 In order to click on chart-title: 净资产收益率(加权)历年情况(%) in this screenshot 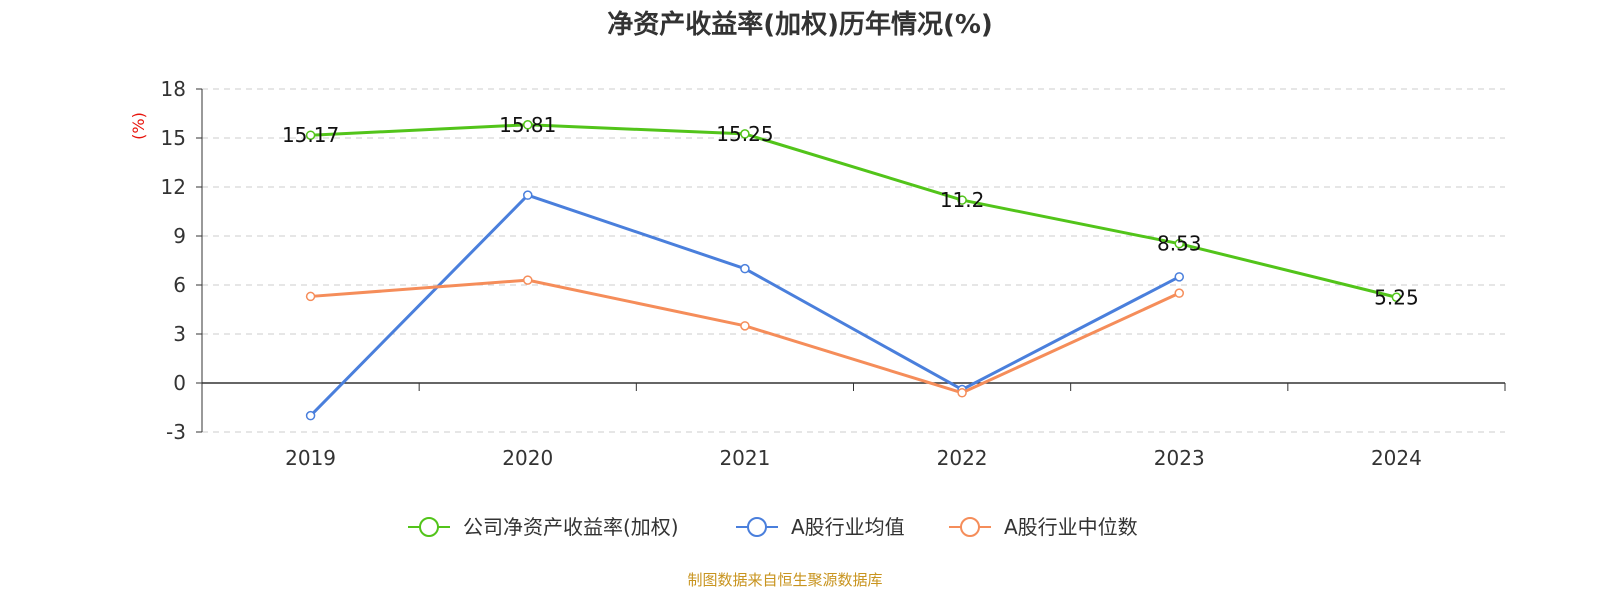, I will do `click(800, 24)`.